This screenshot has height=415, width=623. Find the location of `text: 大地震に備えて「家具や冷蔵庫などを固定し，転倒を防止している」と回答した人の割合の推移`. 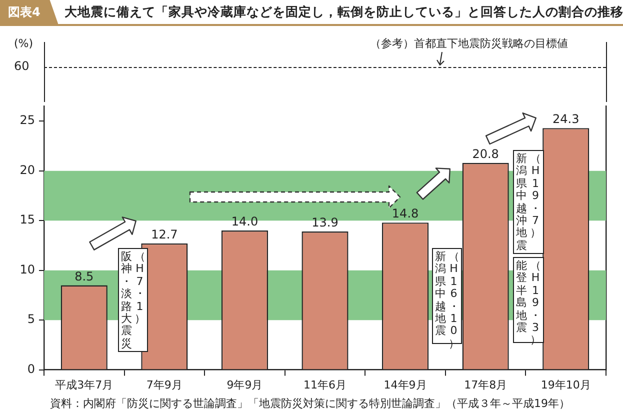

text: 大地震に備えて「家具や冷蔵庫などを固定し，転倒を防止している」と回答した人の割合の推移 is located at coordinates (343, 12).